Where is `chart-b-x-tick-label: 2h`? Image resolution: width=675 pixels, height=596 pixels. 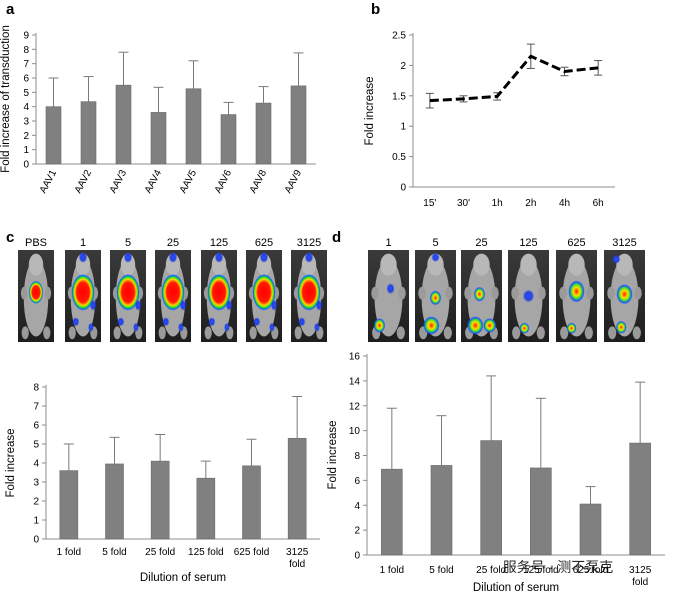
chart-b-x-tick-label: 2h is located at coordinates (530, 203).